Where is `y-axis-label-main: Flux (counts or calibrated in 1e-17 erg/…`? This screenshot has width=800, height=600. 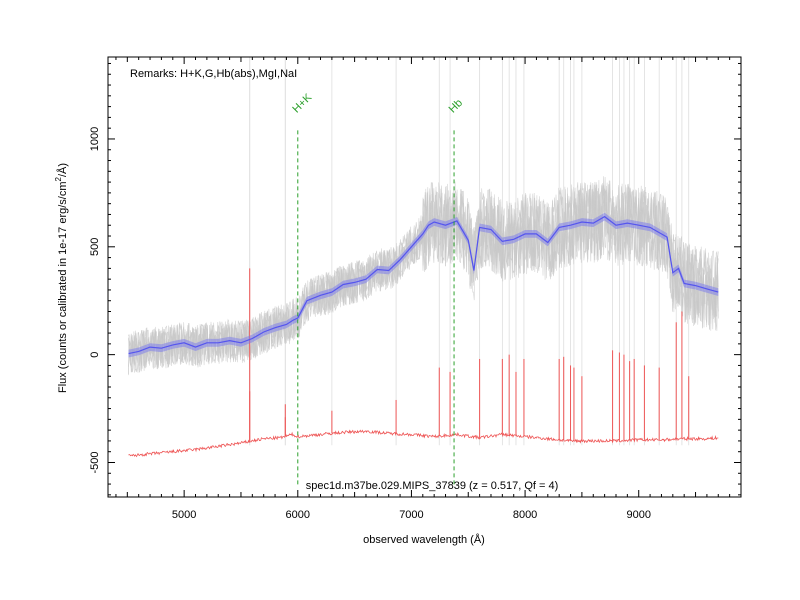
y-axis-label-main: Flux (counts or calibrated in 1e-17 erg/… is located at coordinates (63, 287).